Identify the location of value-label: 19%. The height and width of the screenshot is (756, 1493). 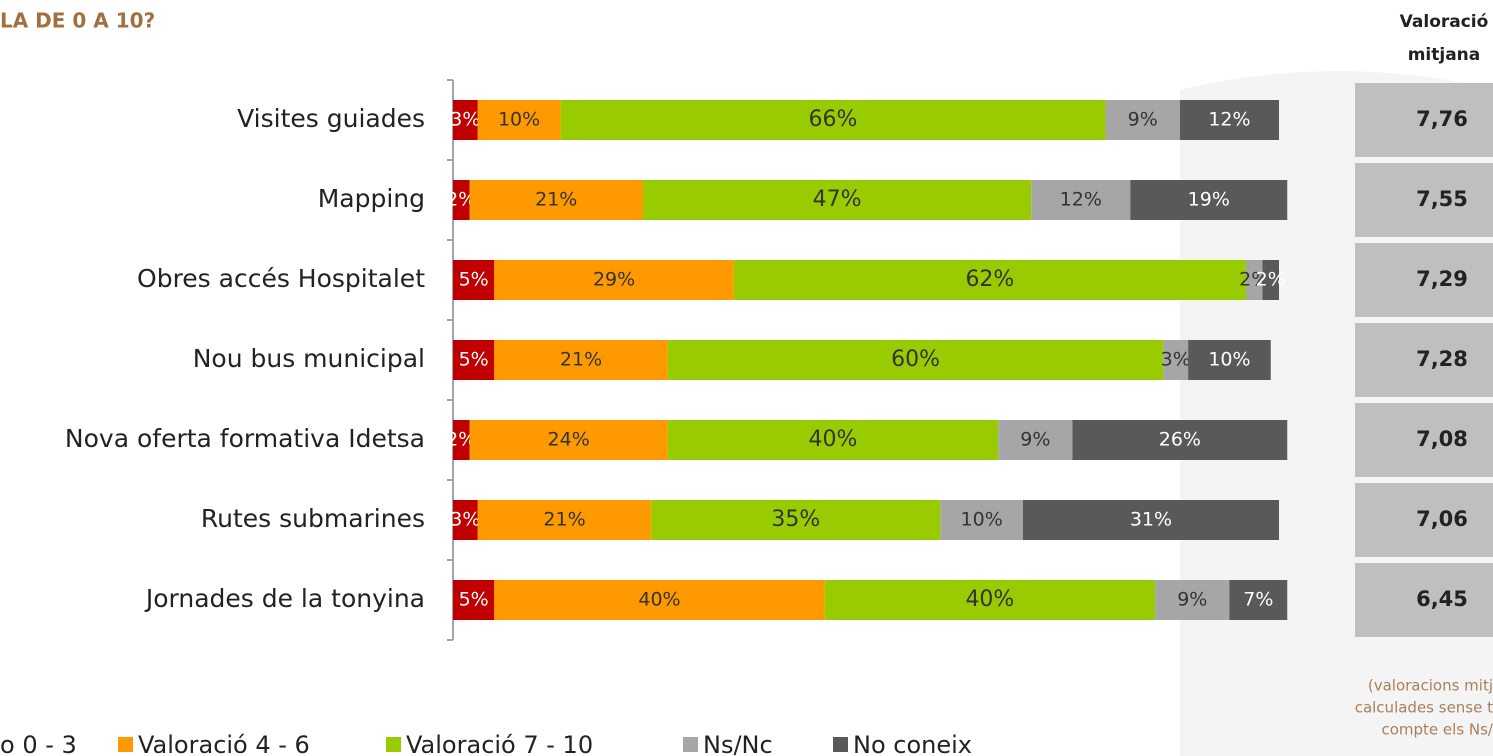
(1209, 200).